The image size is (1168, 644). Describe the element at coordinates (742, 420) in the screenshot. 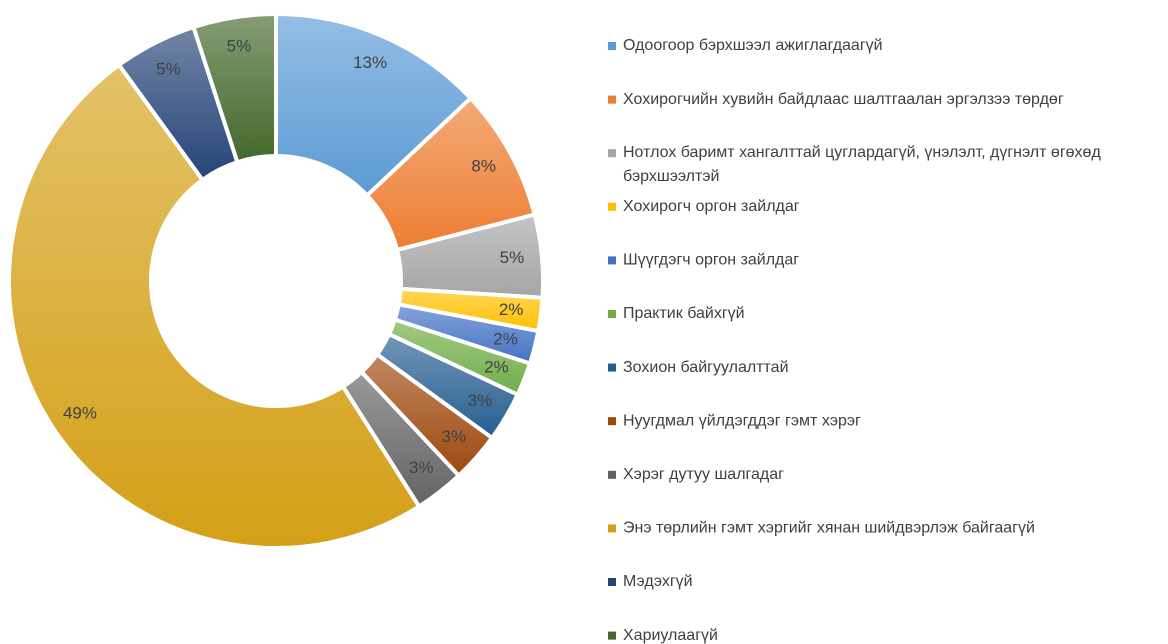

I see `legend-label: Нуугдмал үйлдэгддэг гэмт хэрэг` at that location.